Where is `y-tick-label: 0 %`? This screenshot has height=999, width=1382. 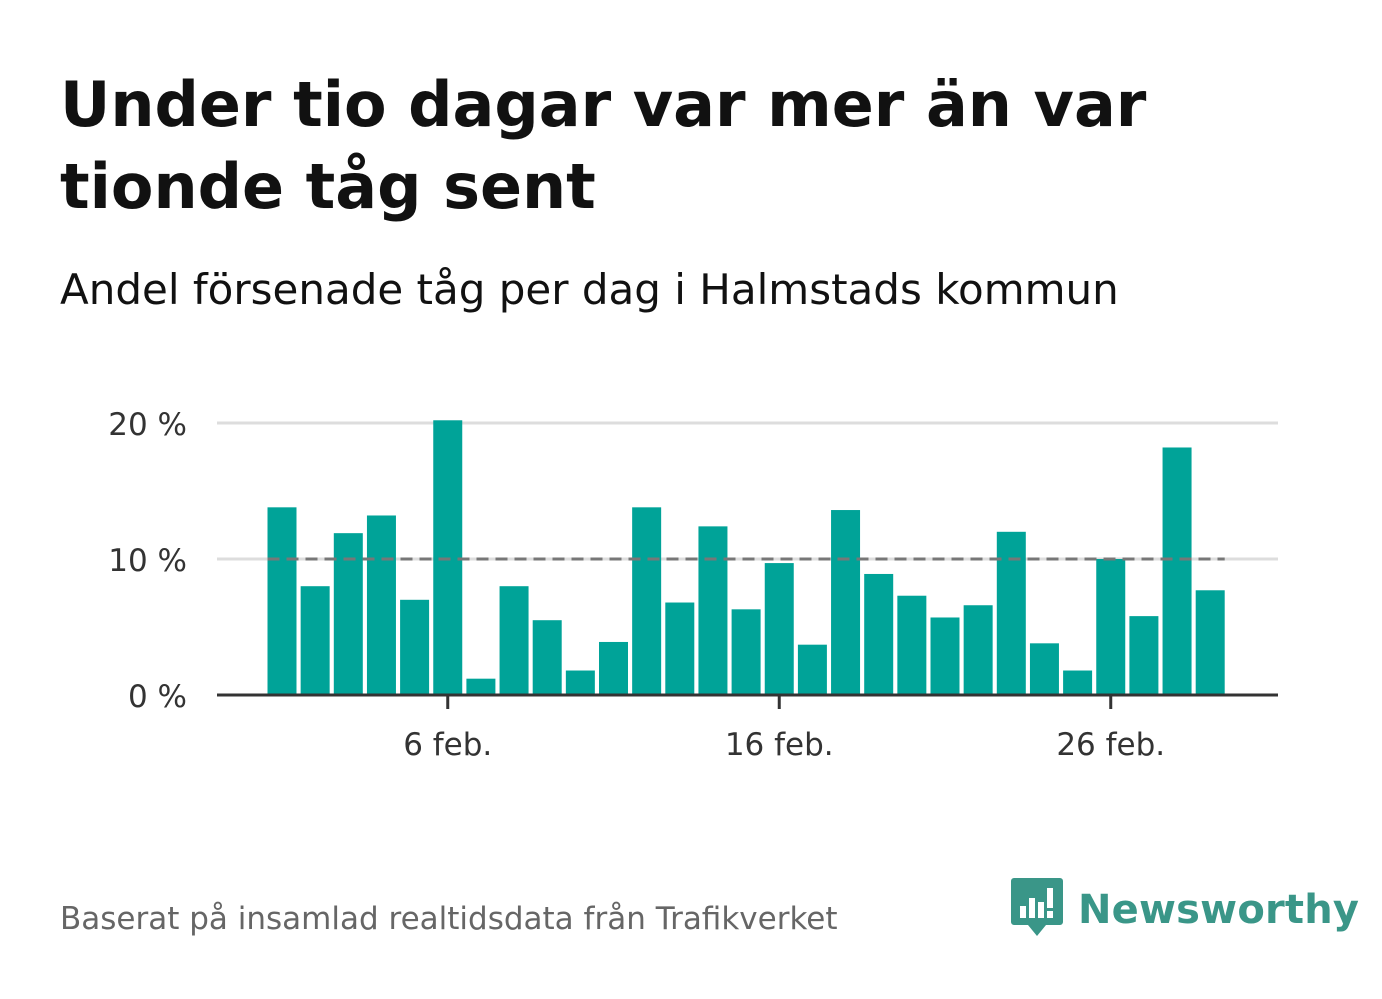
y-tick-label: 0 % is located at coordinates (157, 697).